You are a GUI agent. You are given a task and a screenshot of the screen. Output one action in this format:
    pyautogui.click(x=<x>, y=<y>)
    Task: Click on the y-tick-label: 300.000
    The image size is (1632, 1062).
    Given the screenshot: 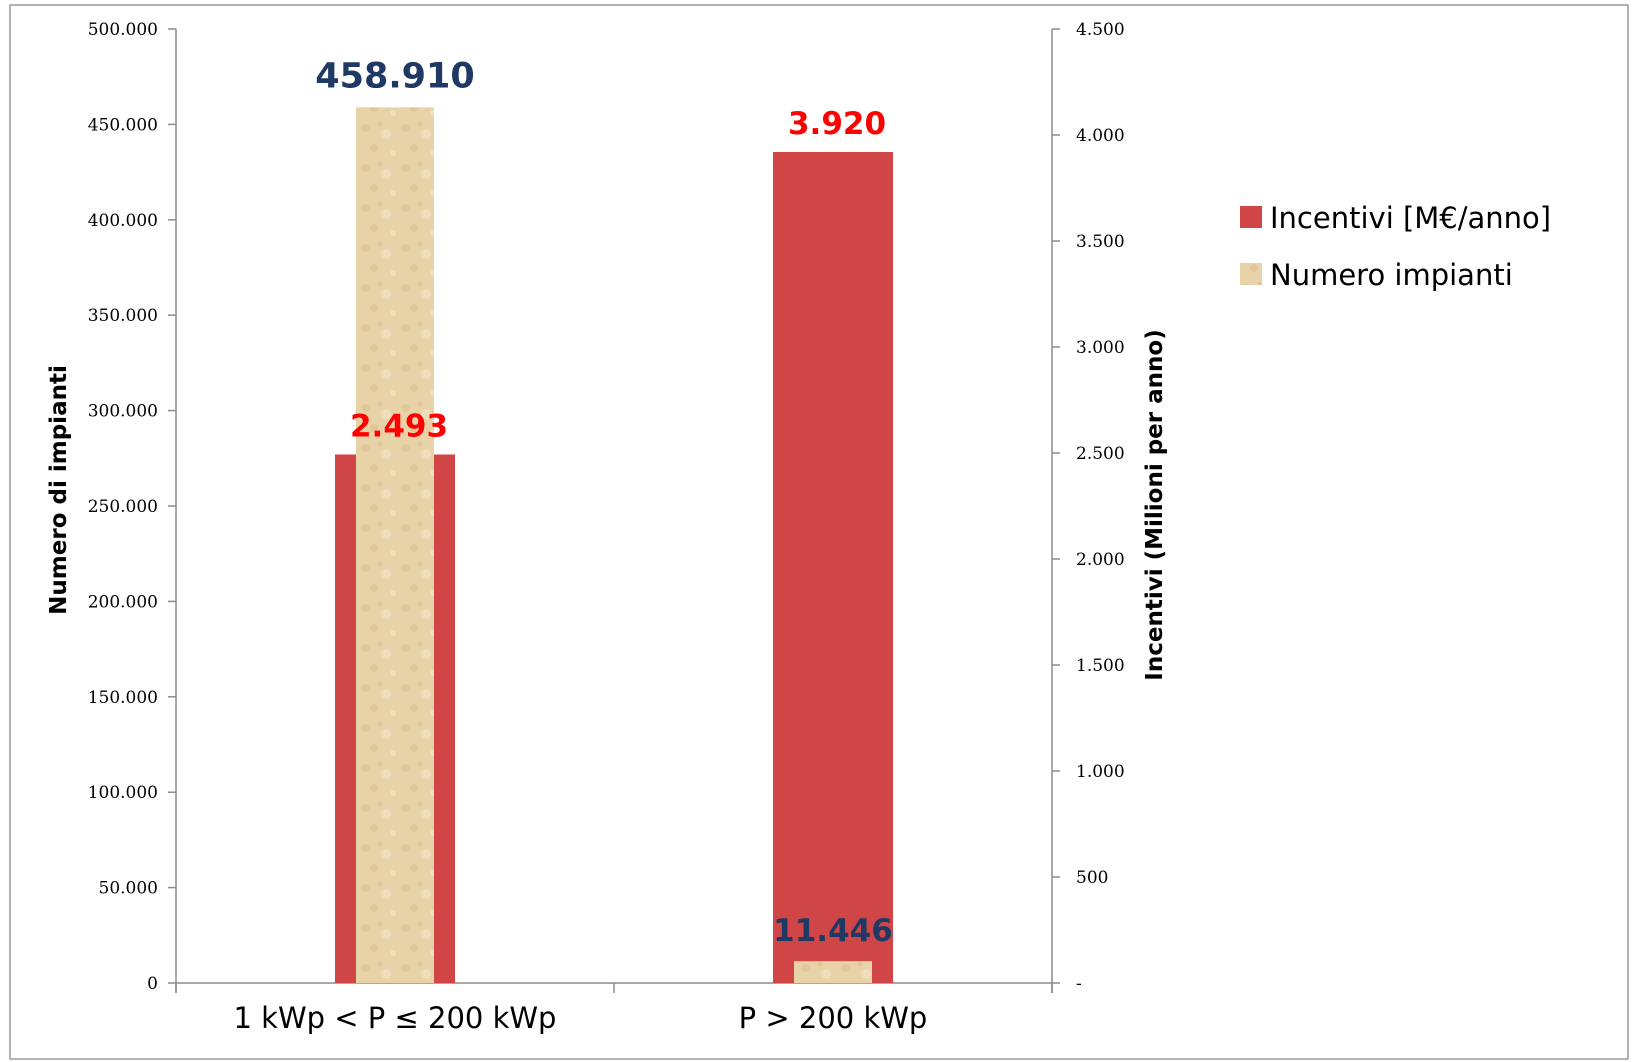 What is the action you would take?
    pyautogui.click(x=123, y=412)
    